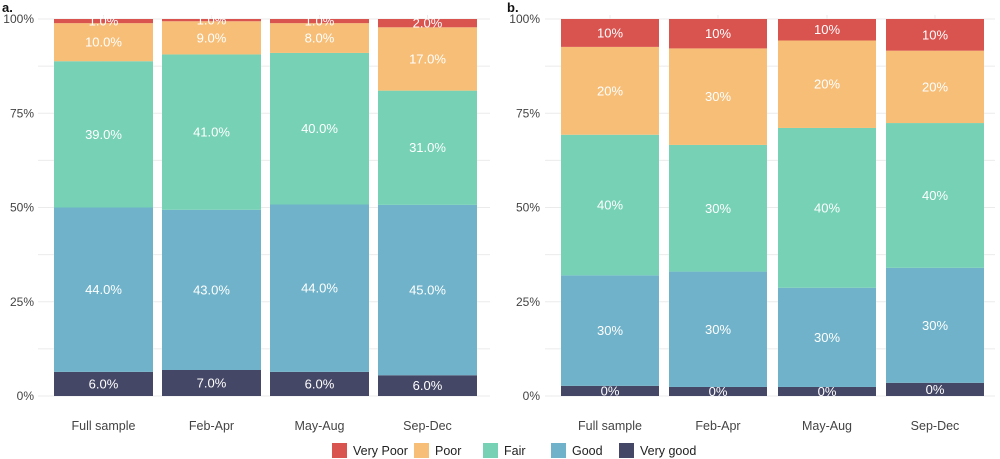  I want to click on panel-a-y-tick-label: 25%, so click(22, 302).